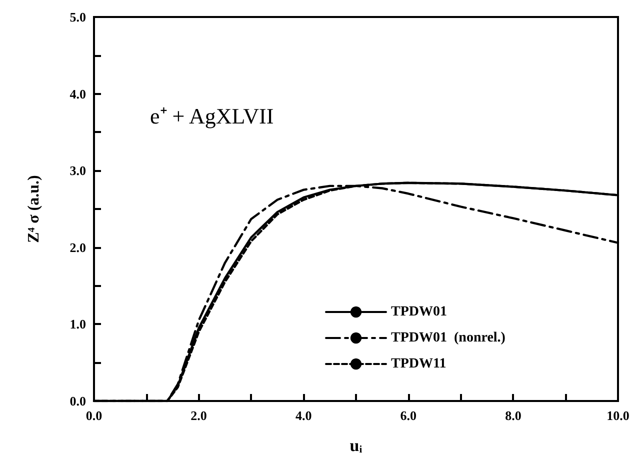 The height and width of the screenshot is (463, 634). What do you see at coordinates (78, 94) in the screenshot?
I see `y-tick-label: 4.0` at bounding box center [78, 94].